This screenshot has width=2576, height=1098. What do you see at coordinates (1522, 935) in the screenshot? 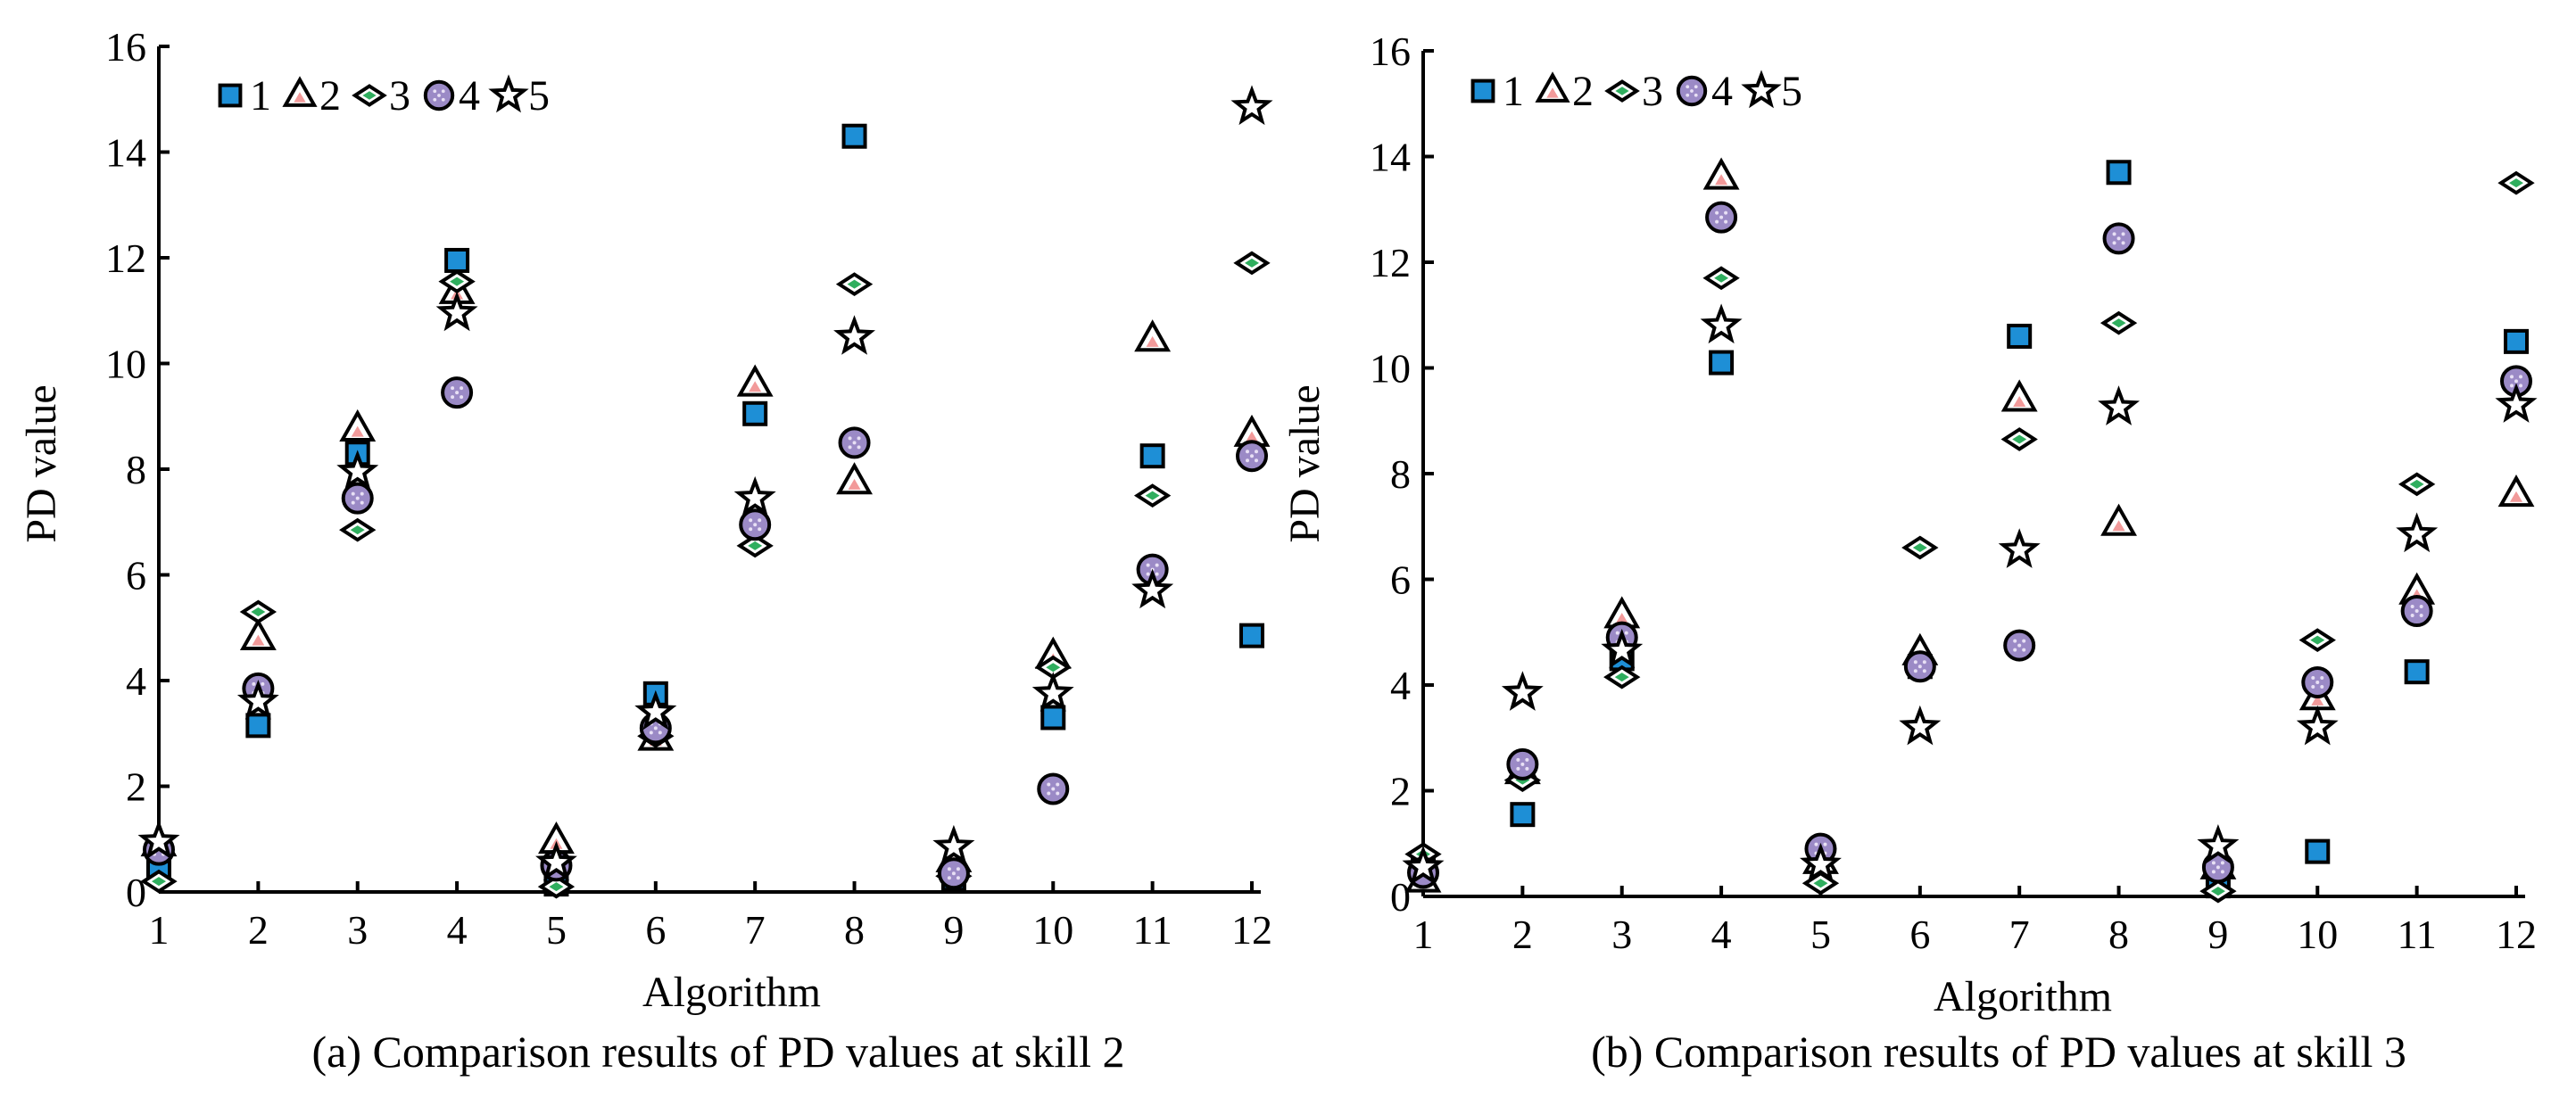
I see `x-tick-label: 2` at bounding box center [1522, 935].